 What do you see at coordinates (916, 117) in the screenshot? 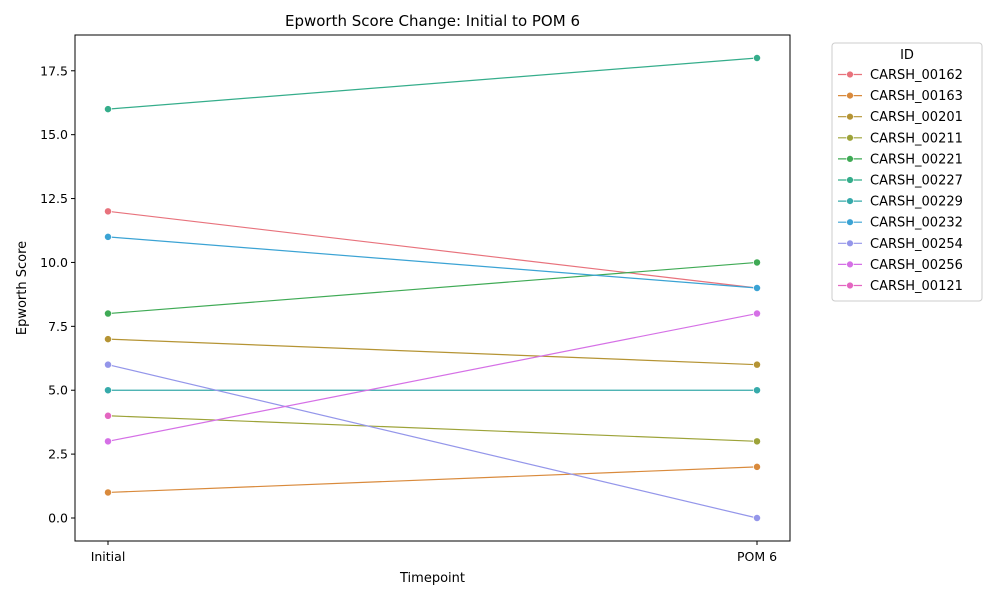
I see `legend-label: CARSH_00201` at bounding box center [916, 117].